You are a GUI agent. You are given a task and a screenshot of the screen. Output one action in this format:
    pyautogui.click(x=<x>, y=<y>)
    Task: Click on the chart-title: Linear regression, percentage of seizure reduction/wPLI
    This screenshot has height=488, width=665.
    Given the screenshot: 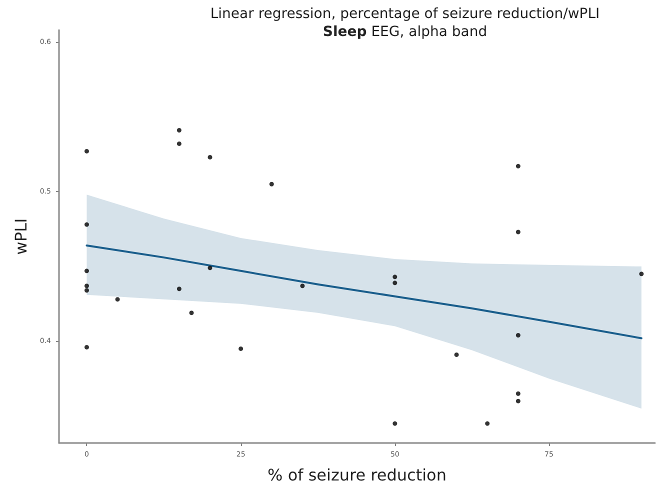 What is the action you would take?
    pyautogui.click(x=405, y=14)
    